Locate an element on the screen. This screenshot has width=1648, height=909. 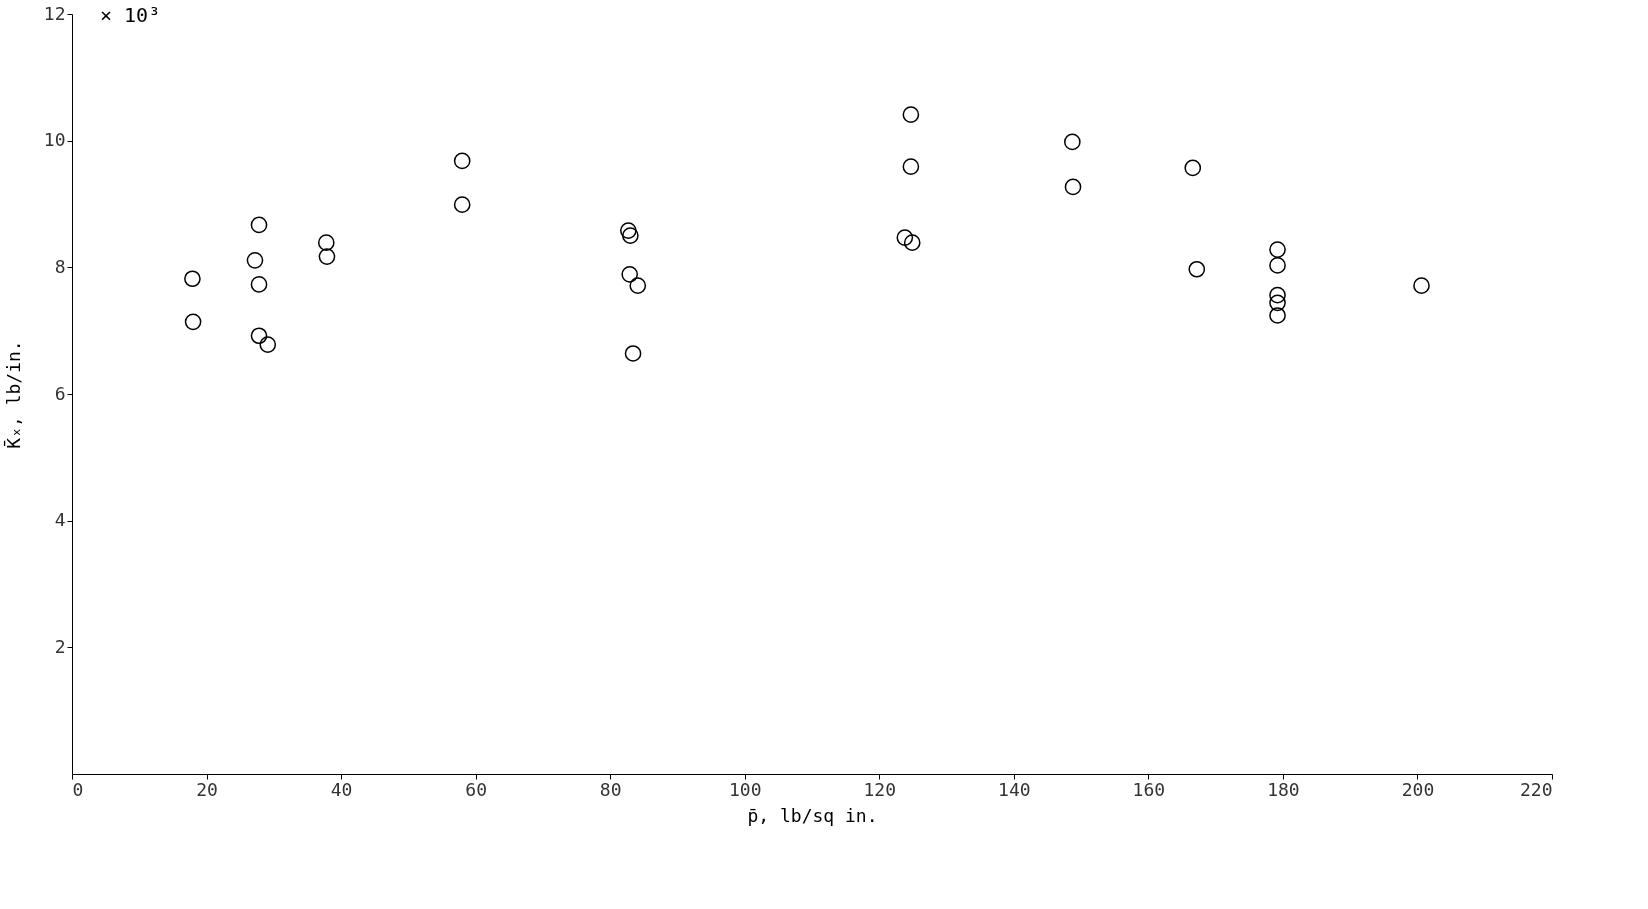
x-tick-label: 20 is located at coordinates (207, 789).